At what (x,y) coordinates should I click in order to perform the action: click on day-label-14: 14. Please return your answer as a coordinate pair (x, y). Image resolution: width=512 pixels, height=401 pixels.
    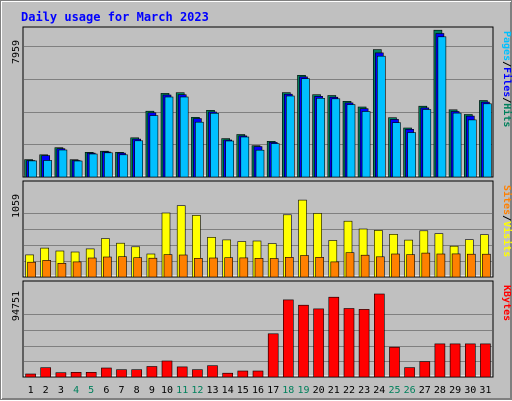
    Looking at the image, I should click on (228, 390).